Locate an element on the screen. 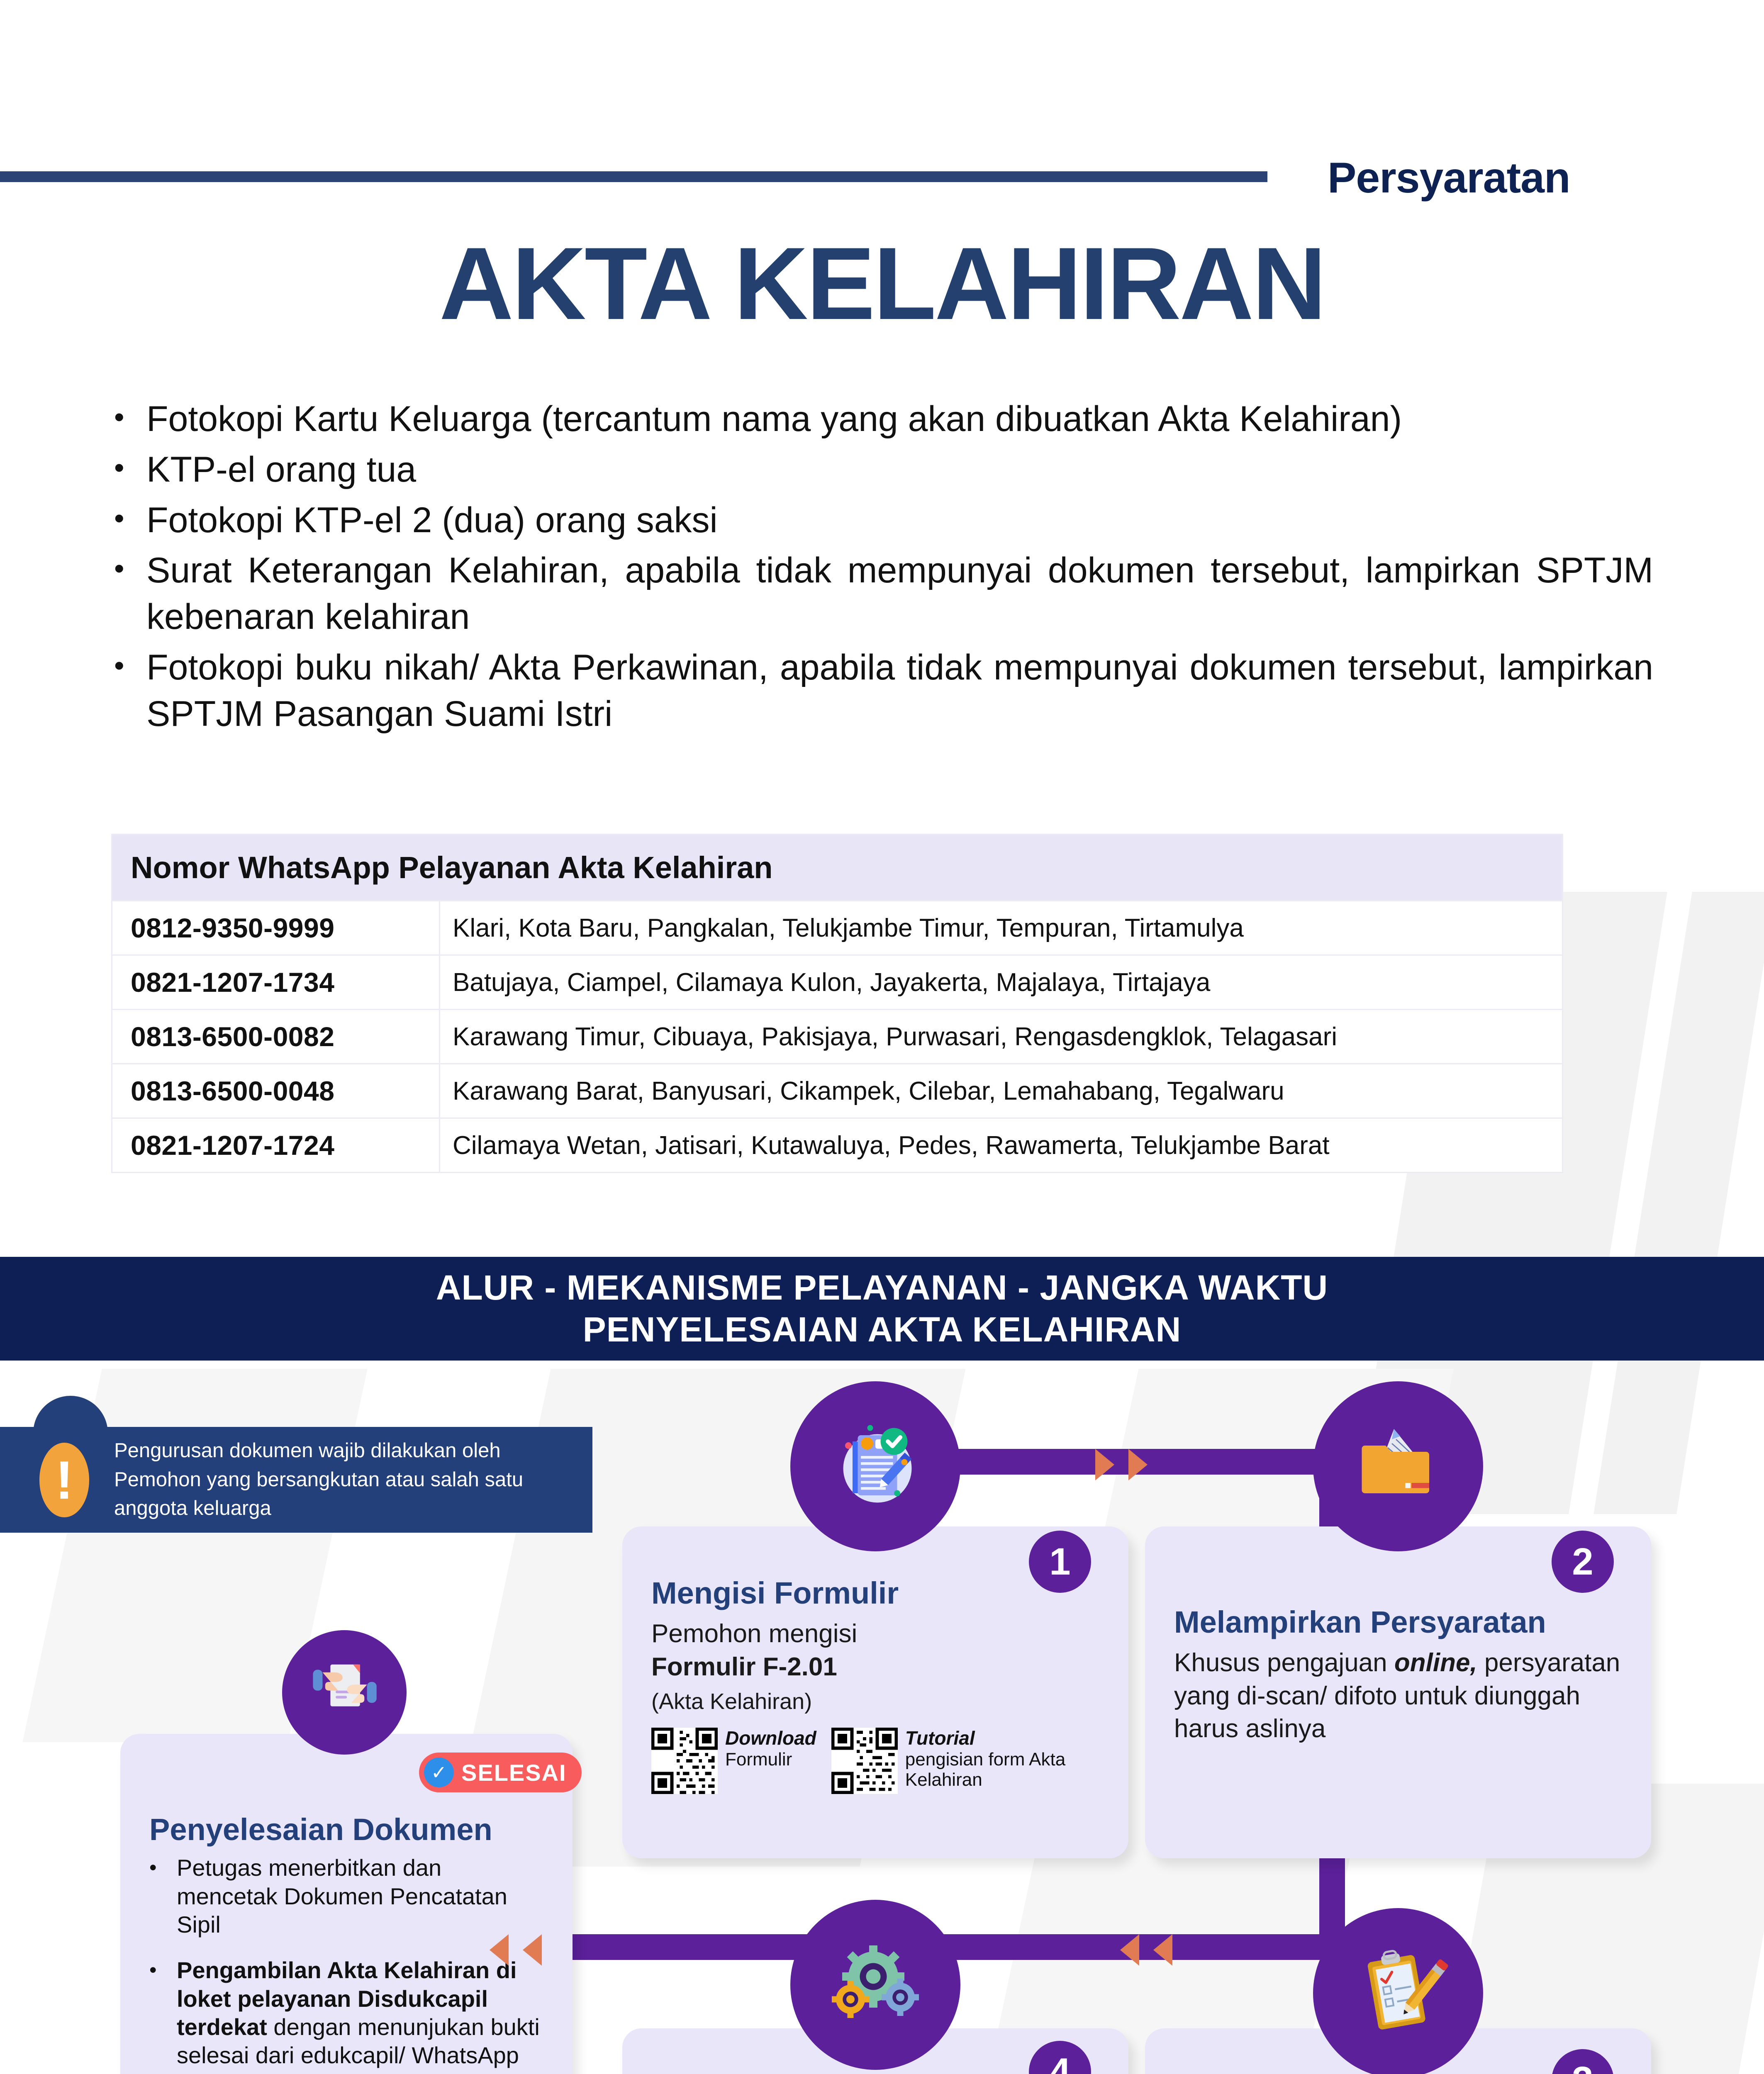 Image resolution: width=1764 pixels, height=2074 pixels. qr-tutorial-sublabel: pengisian form Akta Kelahiran is located at coordinates (985, 1769).